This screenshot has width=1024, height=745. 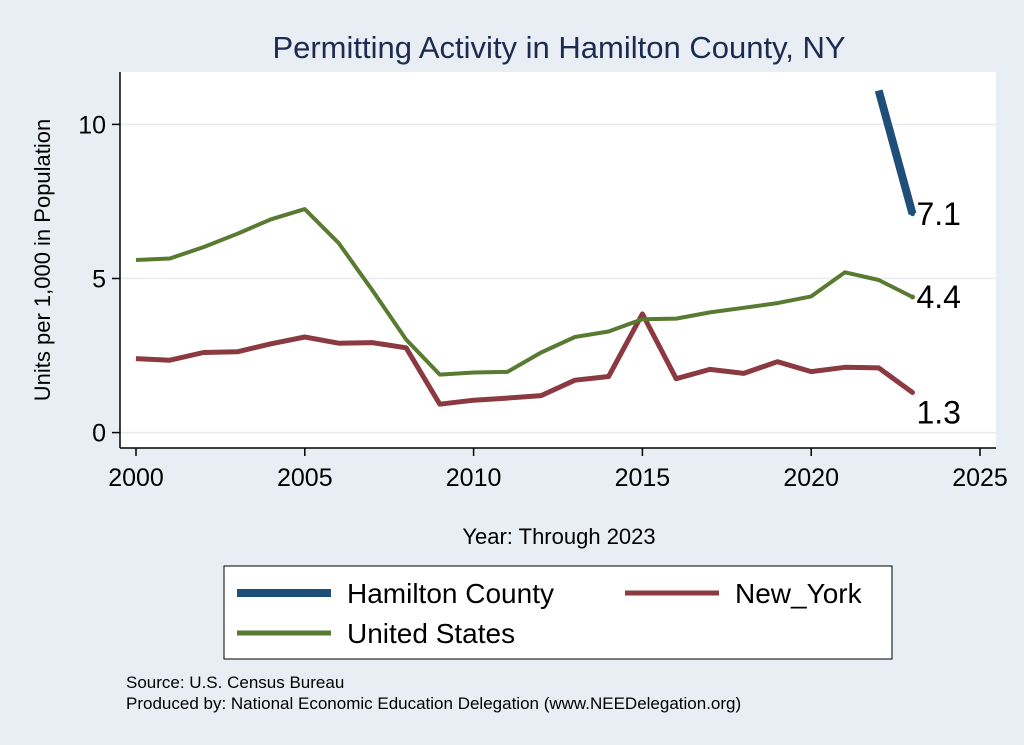 I want to click on series-line-hamilton-county, so click(x=895, y=152).